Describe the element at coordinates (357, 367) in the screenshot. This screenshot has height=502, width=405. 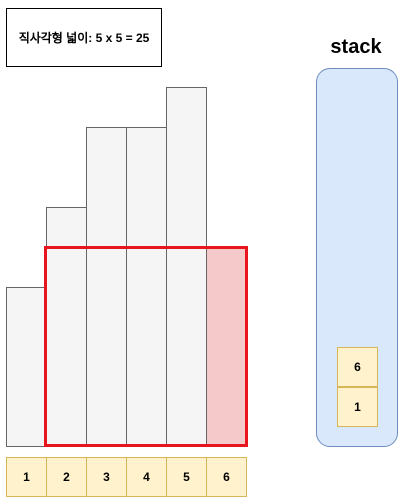
I see `stack-item-top: 6` at that location.